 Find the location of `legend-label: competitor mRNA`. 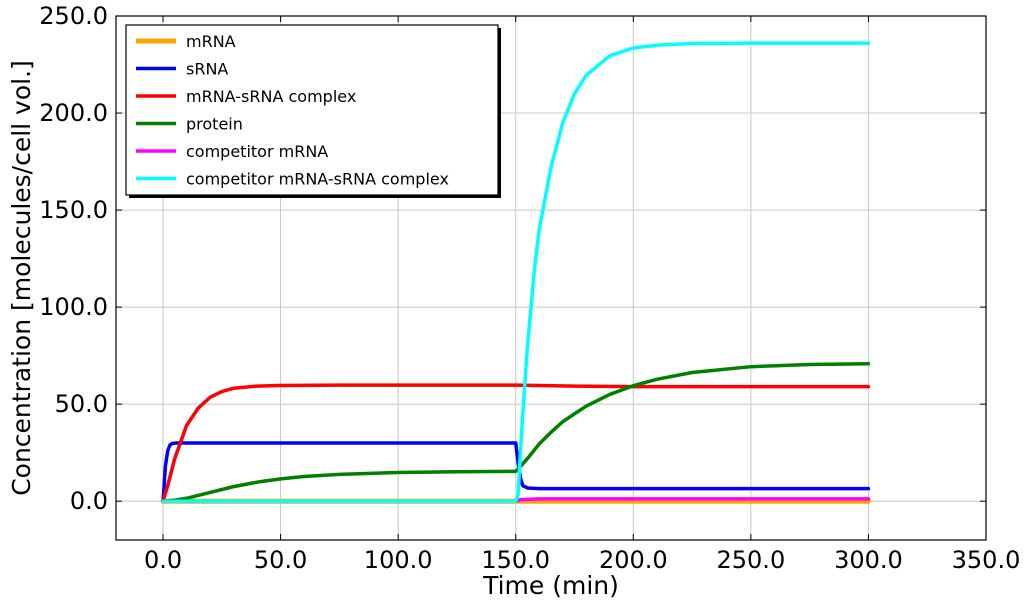

legend-label: competitor mRNA is located at coordinates (257, 151).